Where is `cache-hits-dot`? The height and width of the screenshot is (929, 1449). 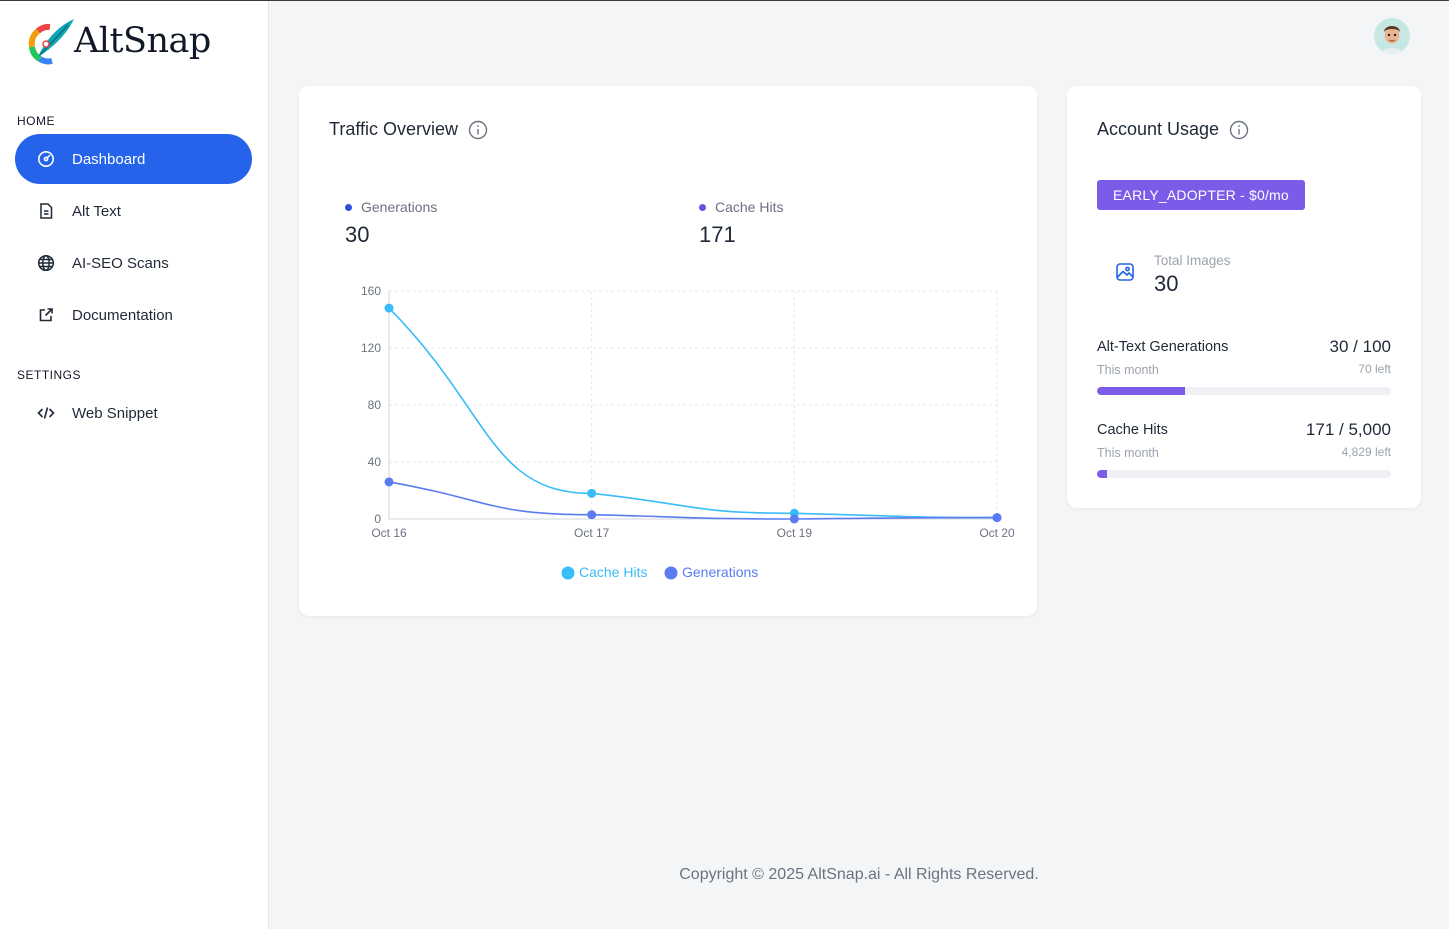
cache-hits-dot is located at coordinates (702, 207).